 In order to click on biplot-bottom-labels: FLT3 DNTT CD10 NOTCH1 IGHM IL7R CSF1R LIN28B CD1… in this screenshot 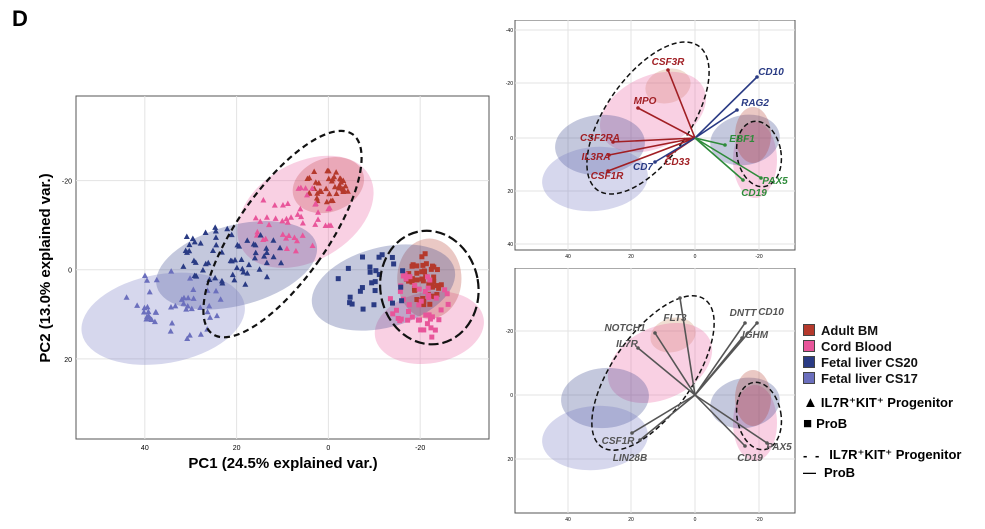, I will do `click(697, 385)`.